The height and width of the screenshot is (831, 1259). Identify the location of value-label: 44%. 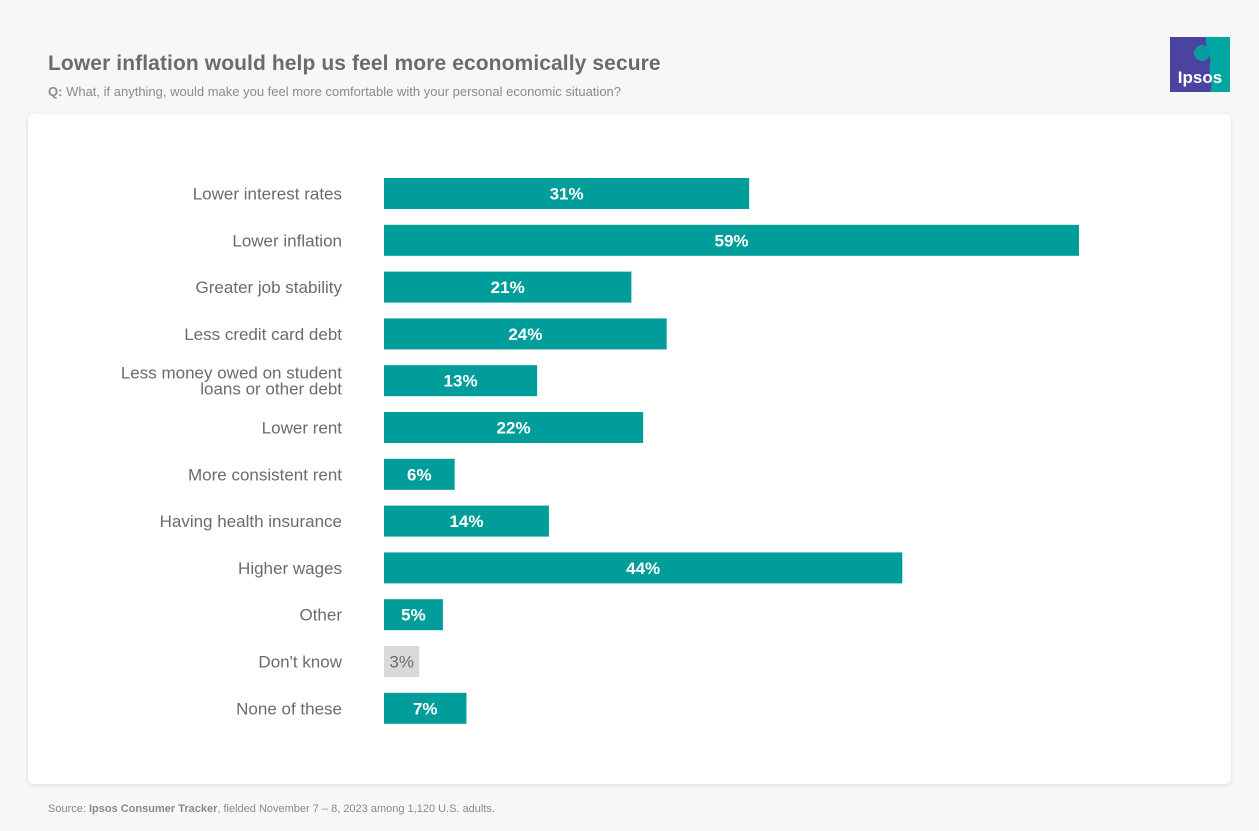
(643, 568).